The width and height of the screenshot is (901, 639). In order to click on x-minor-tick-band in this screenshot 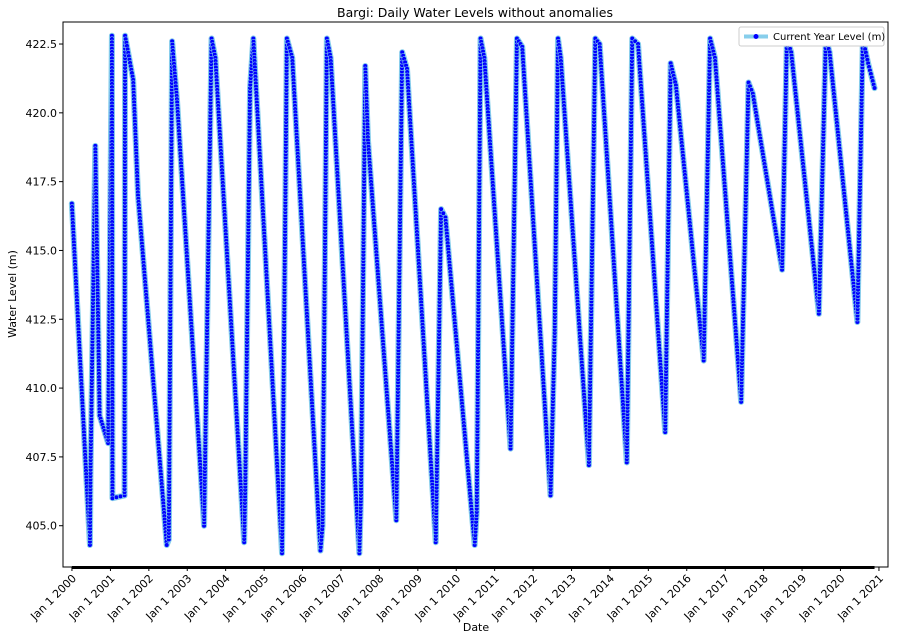, I will do `click(473, 567)`.